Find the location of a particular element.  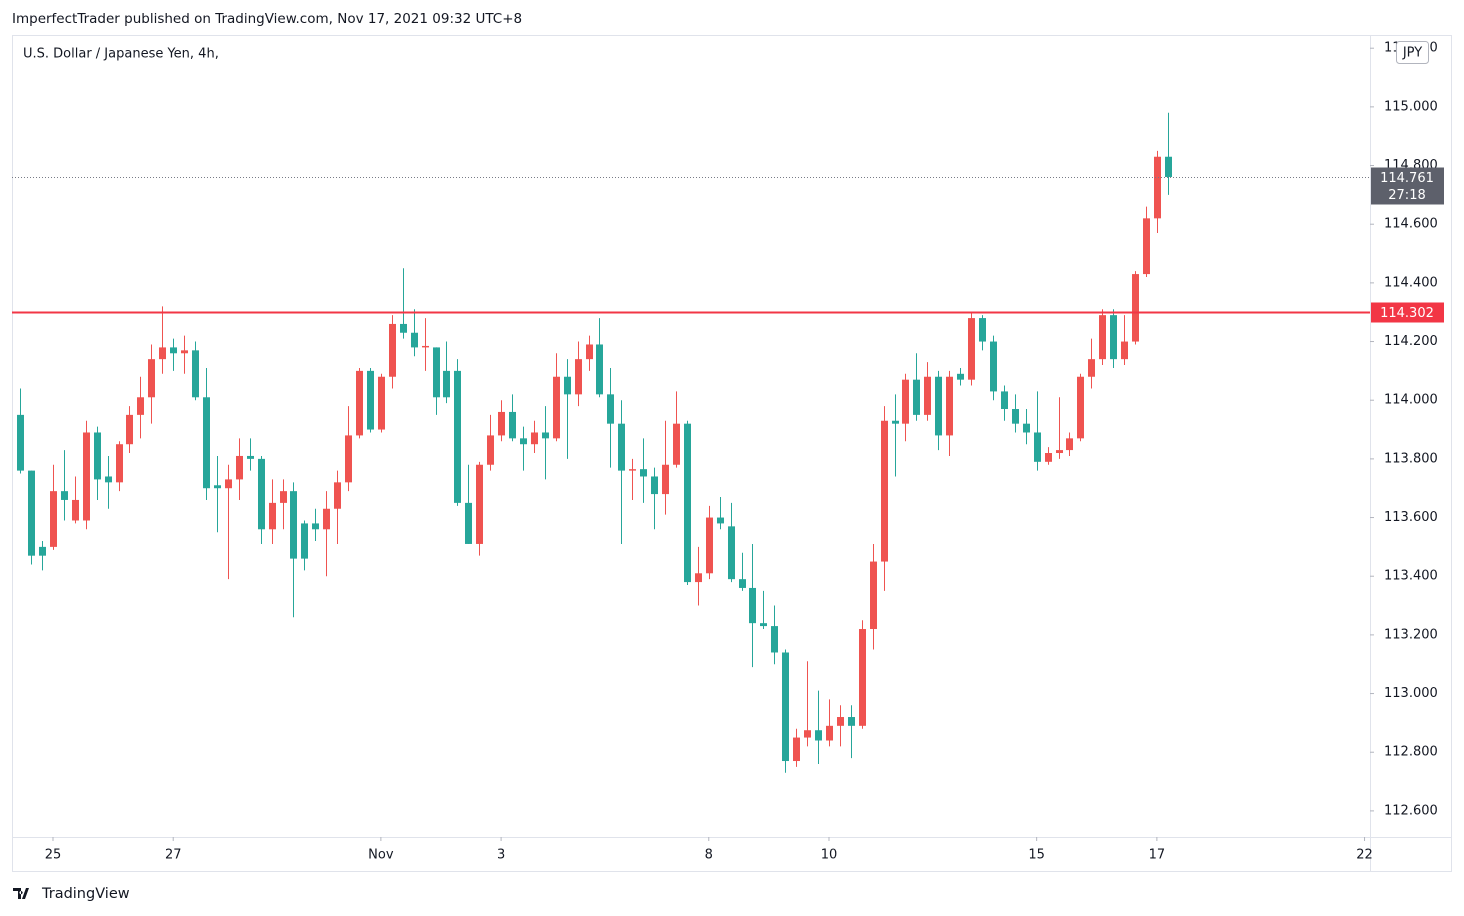

countdown: 27:18 is located at coordinates (1406, 195).